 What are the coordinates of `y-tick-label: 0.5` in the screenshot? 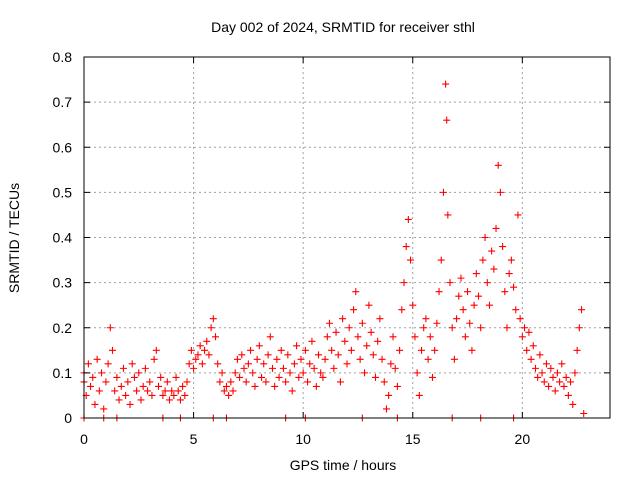 It's located at (63, 192).